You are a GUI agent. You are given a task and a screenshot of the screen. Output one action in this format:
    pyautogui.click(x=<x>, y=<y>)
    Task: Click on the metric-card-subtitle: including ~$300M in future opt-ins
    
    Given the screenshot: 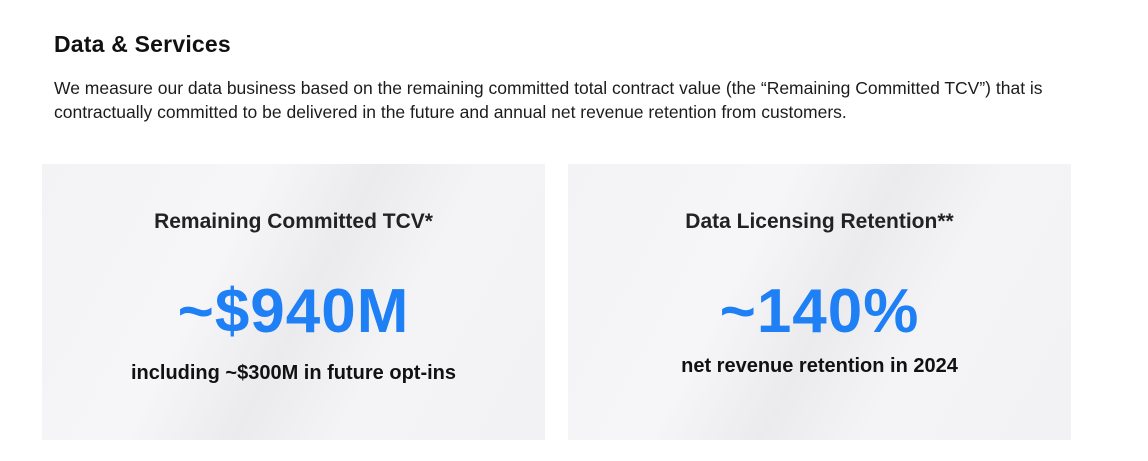 What is the action you would take?
    pyautogui.click(x=293, y=373)
    